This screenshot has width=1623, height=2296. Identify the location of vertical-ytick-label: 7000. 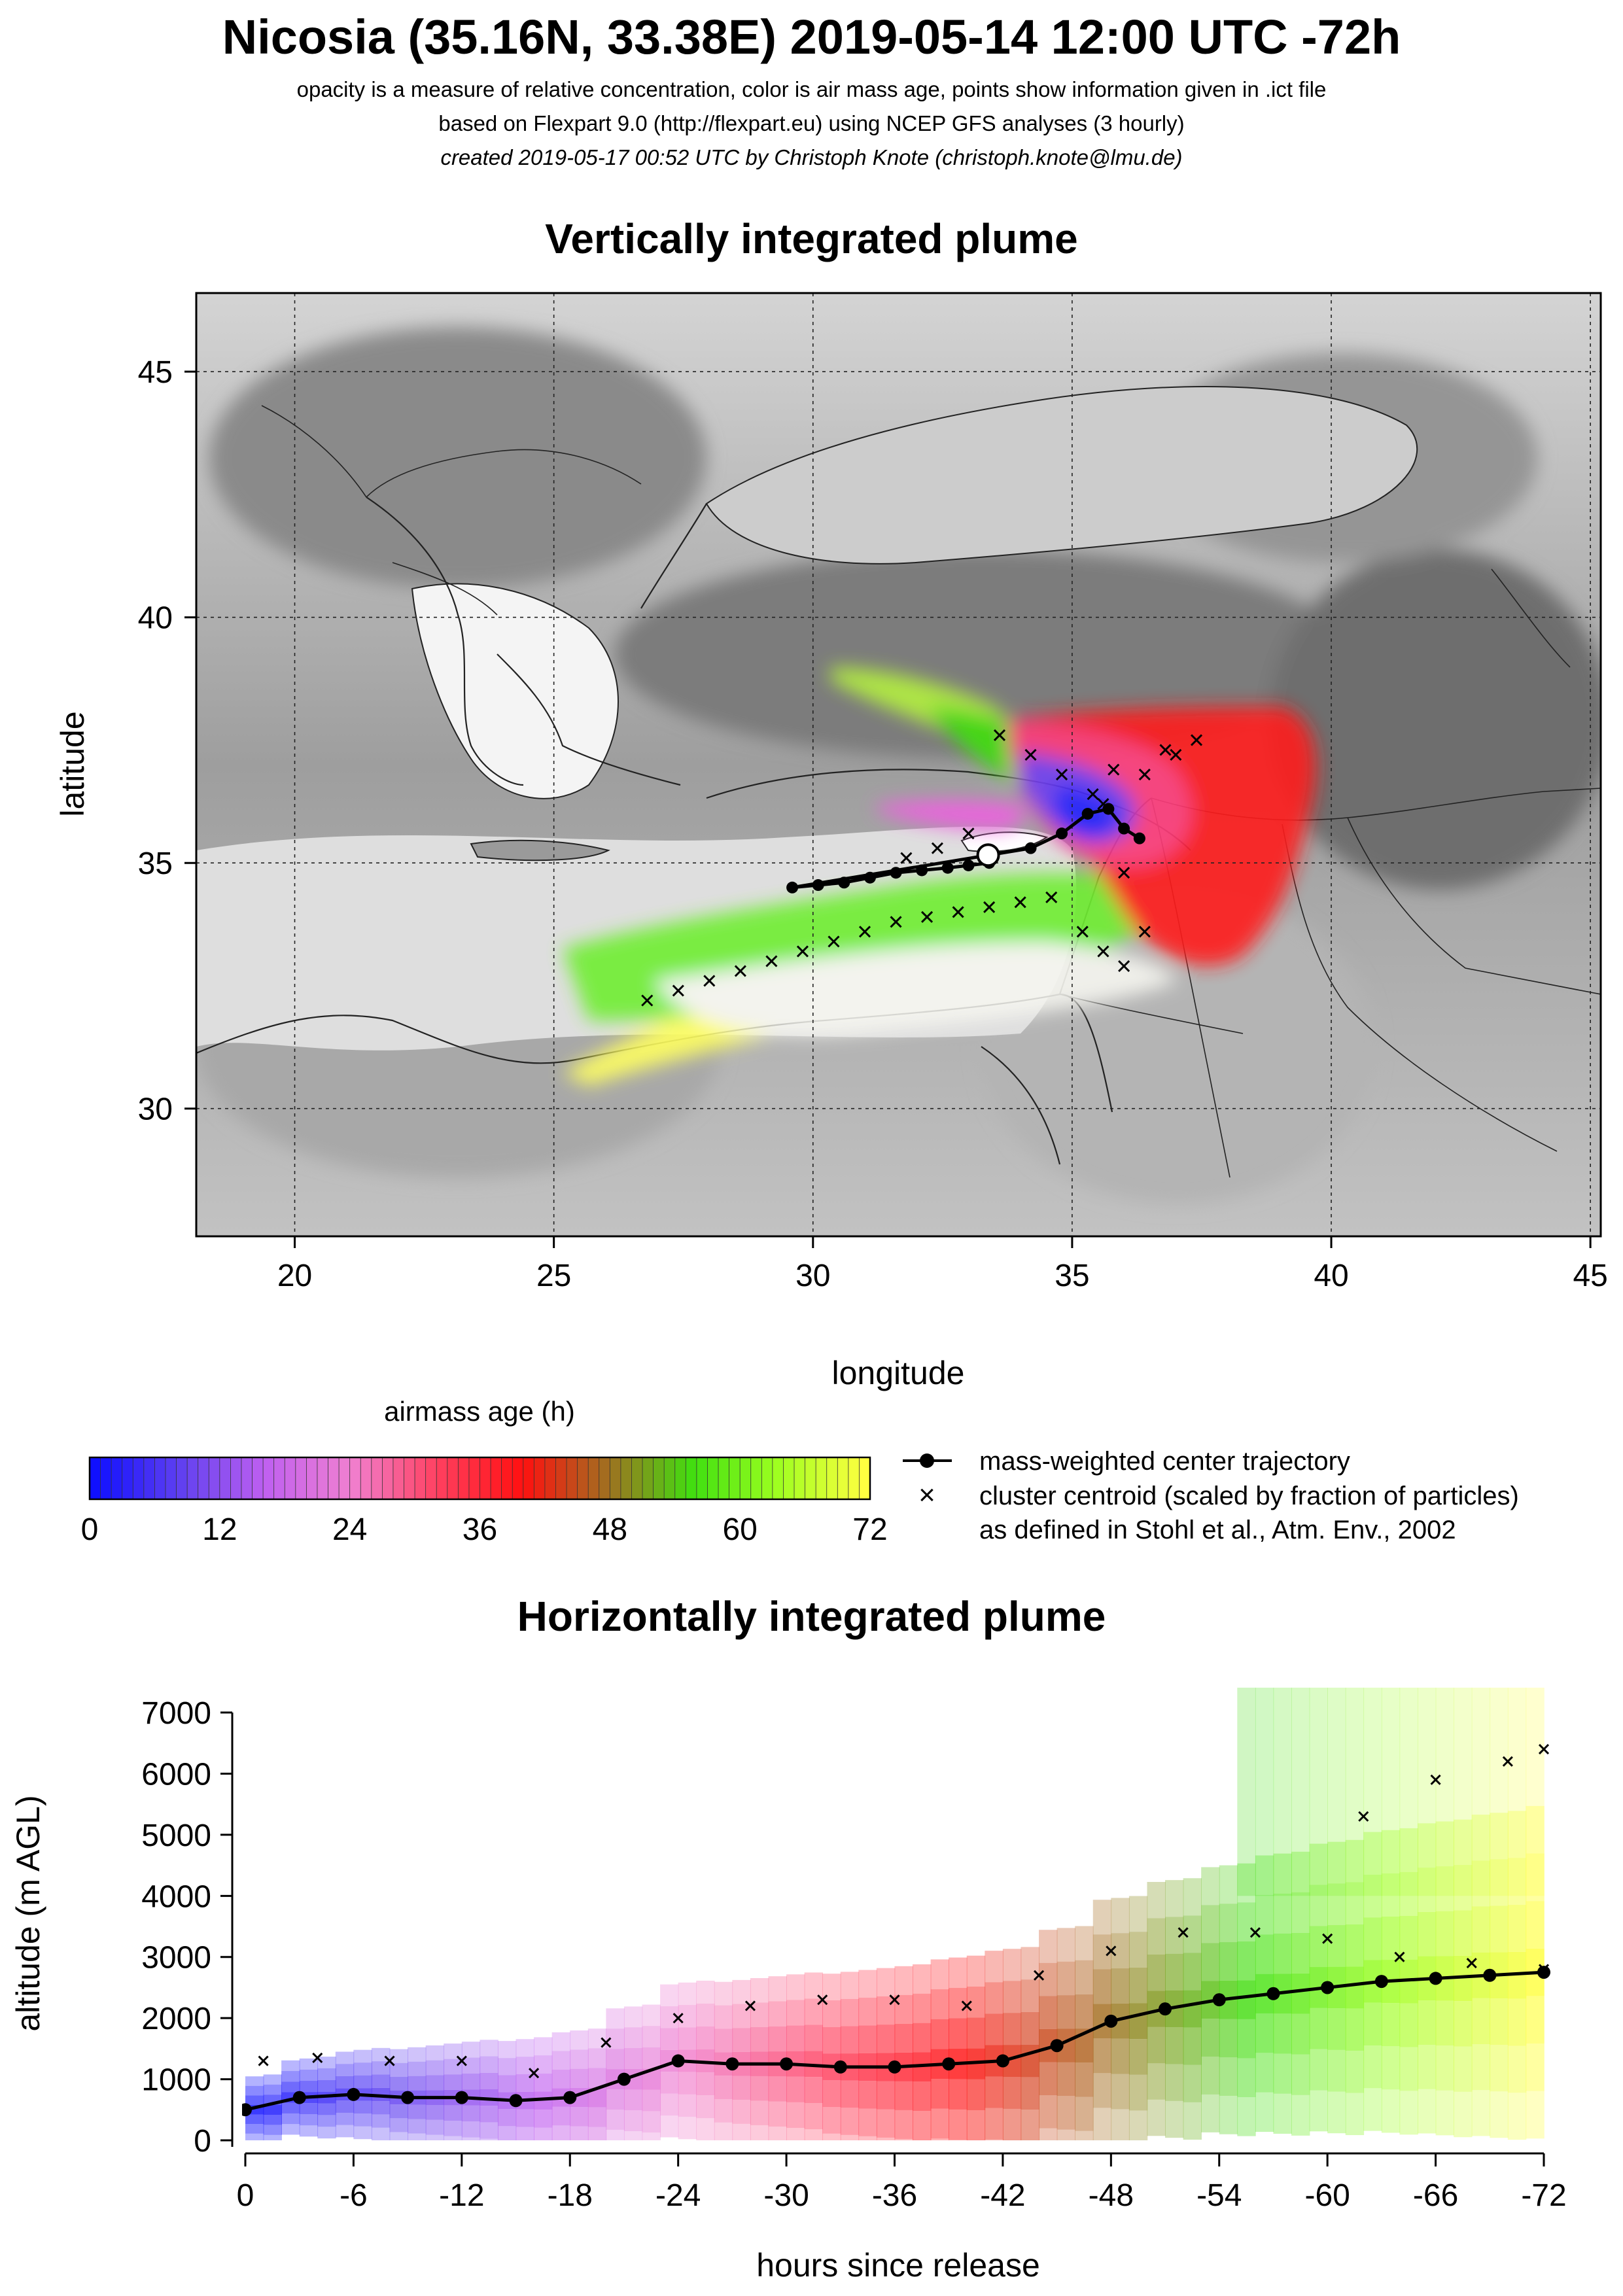
(176, 1713).